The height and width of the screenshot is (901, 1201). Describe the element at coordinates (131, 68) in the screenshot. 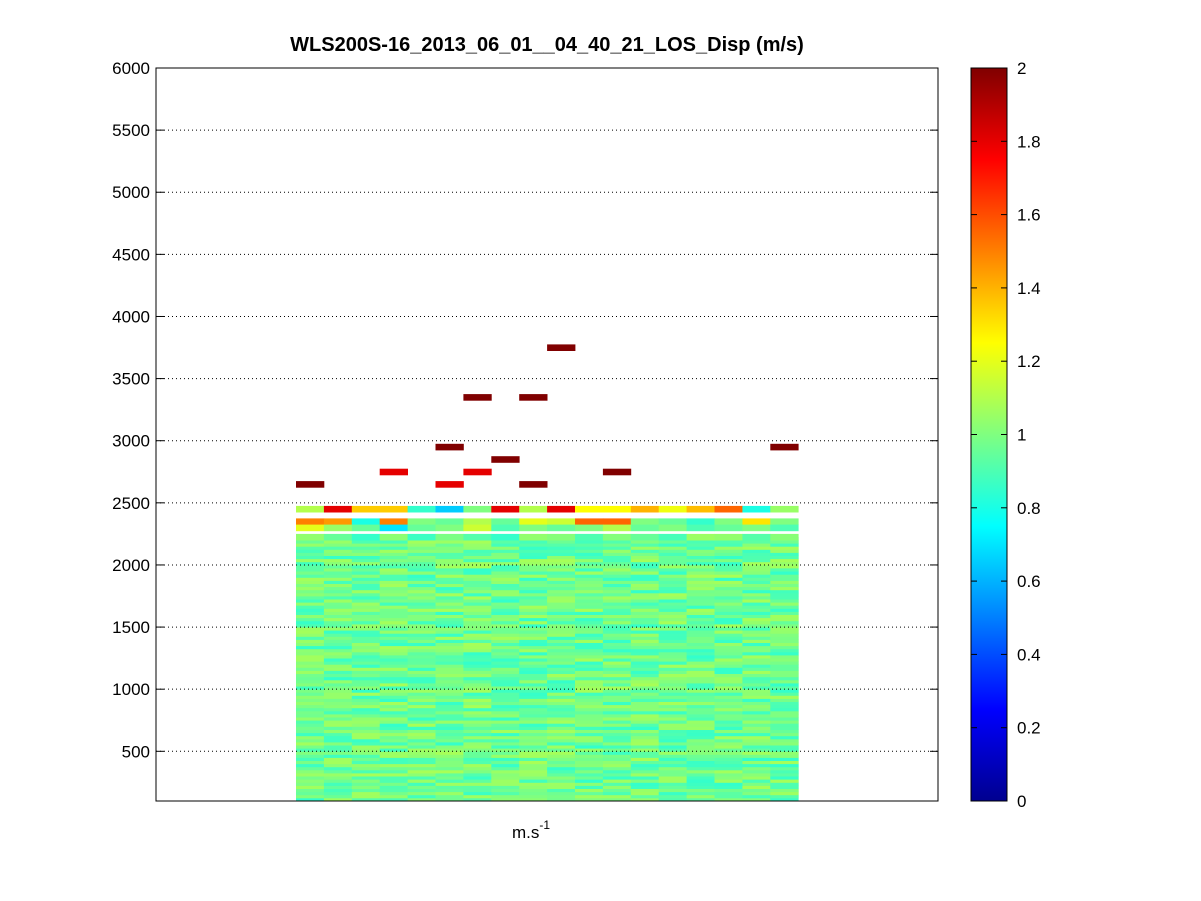

I see `y-tick-label: 6000` at that location.